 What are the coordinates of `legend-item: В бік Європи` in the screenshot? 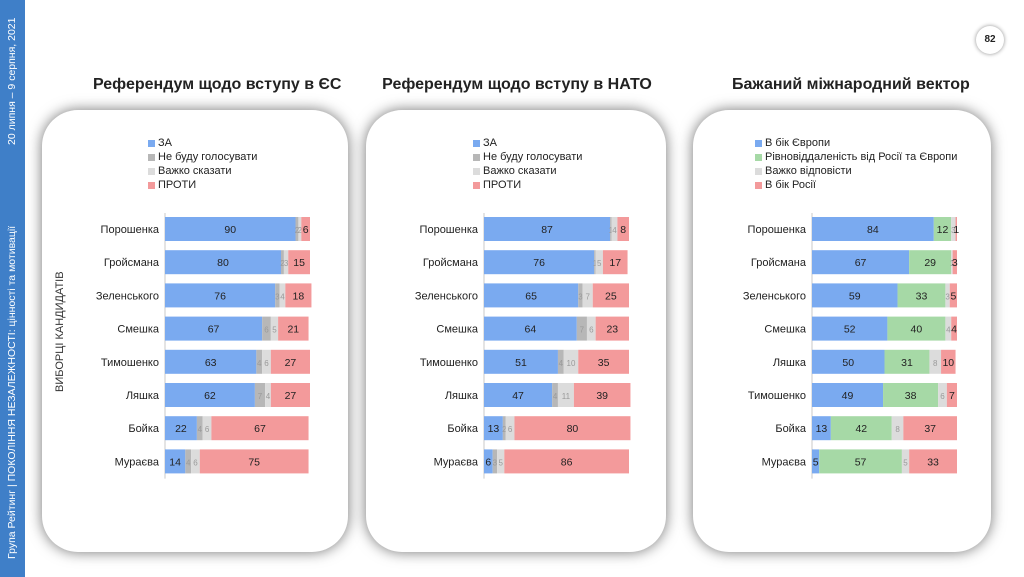 It's located at (856, 143).